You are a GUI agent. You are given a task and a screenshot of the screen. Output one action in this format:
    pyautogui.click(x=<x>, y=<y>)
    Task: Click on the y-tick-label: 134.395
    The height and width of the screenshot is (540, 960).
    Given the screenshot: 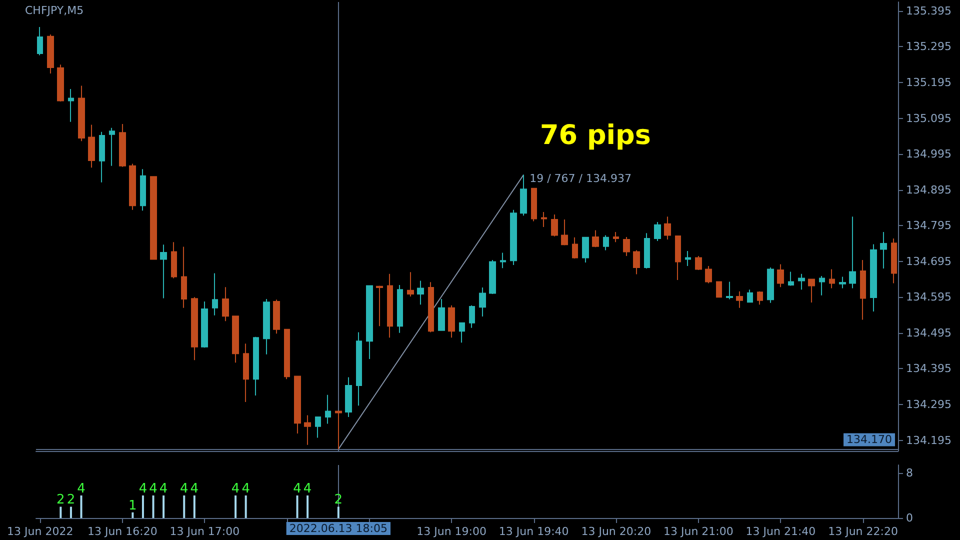 What is the action you would take?
    pyautogui.click(x=929, y=369)
    